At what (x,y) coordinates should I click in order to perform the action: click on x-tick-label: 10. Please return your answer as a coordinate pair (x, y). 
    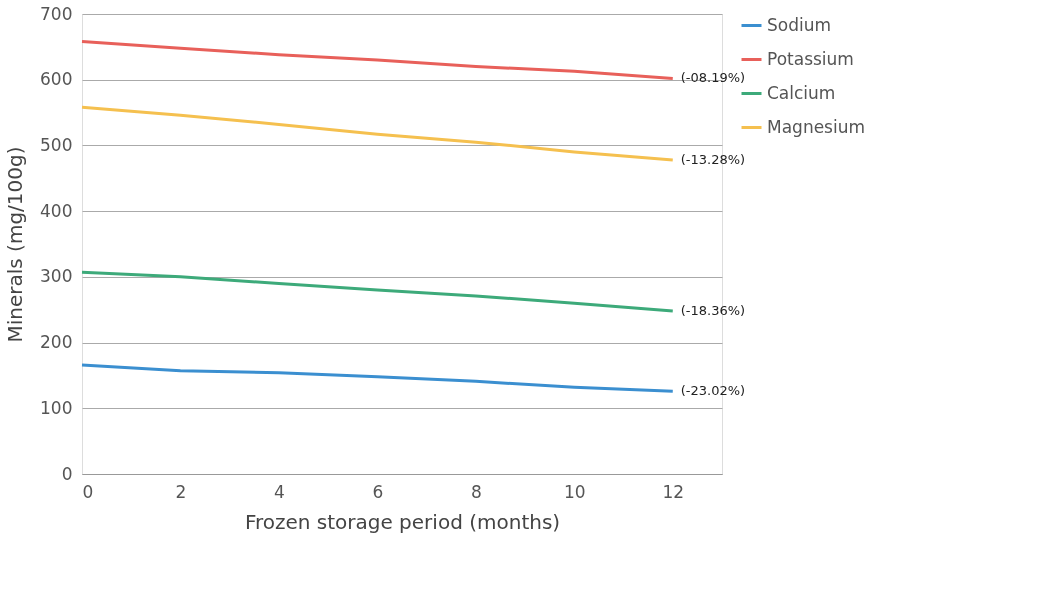
    Looking at the image, I should click on (574, 491).